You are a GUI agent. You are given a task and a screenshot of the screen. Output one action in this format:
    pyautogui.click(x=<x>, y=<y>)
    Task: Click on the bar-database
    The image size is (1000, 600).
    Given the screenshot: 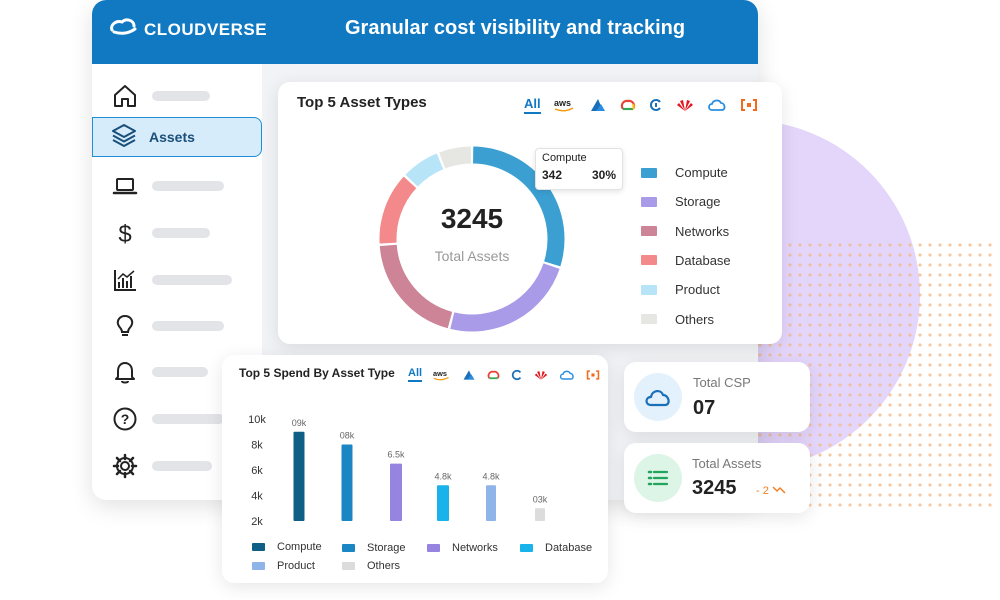 What is the action you would take?
    pyautogui.click(x=443, y=503)
    